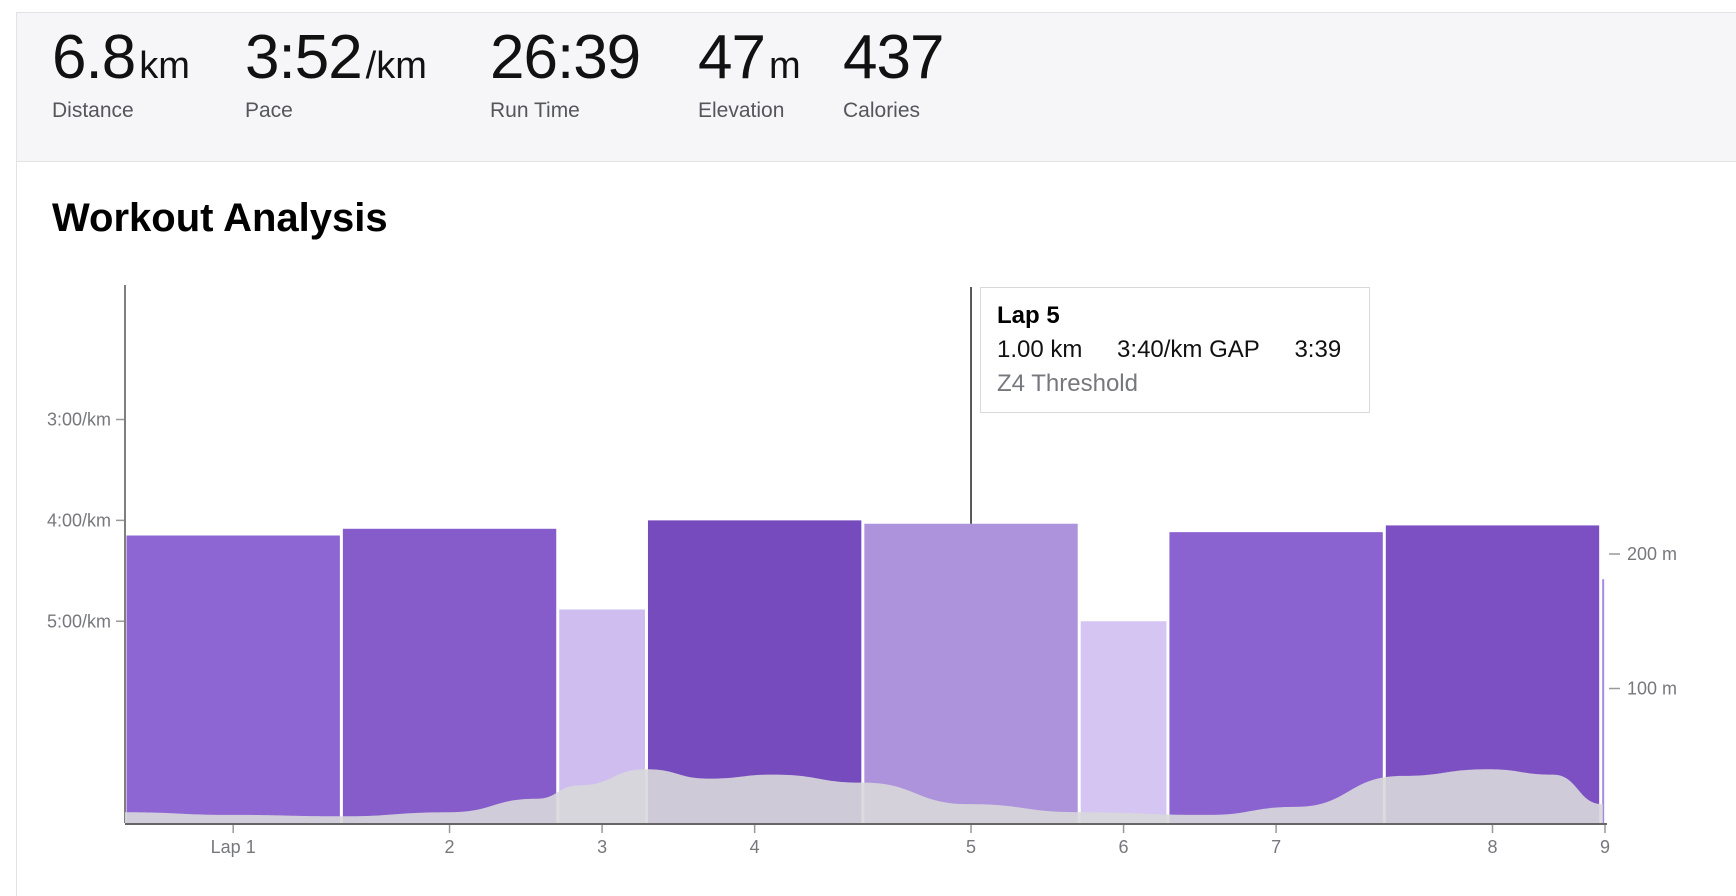 The image size is (1736, 896). I want to click on stat-label: Calories, so click(882, 110).